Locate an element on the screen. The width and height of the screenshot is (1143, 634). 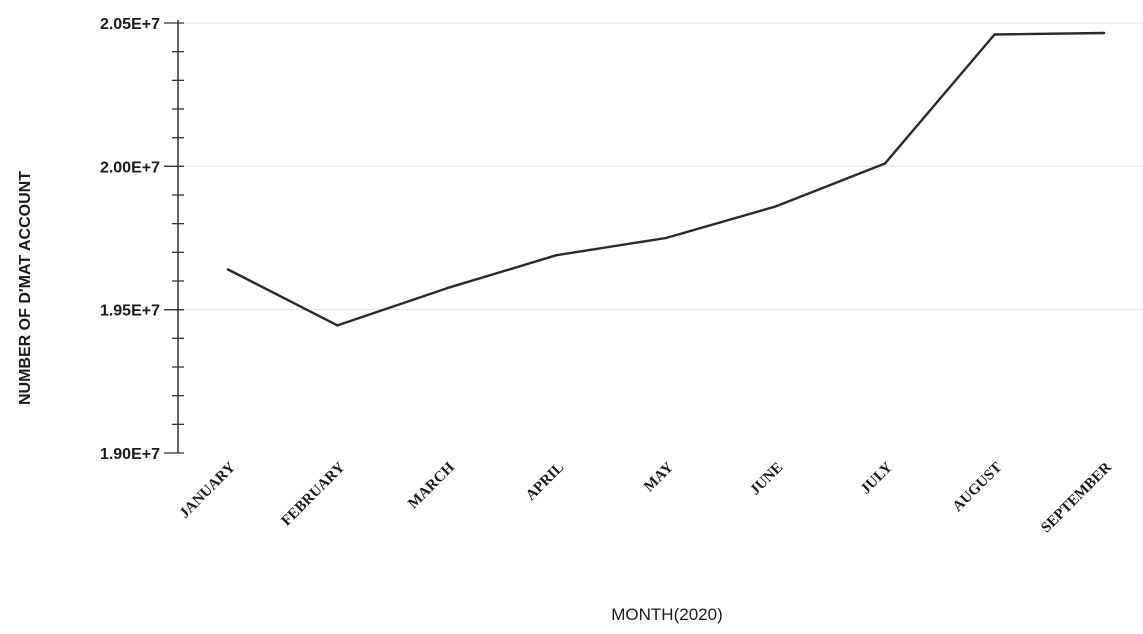
y-tick-label: 2.00E+7 is located at coordinates (130, 167).